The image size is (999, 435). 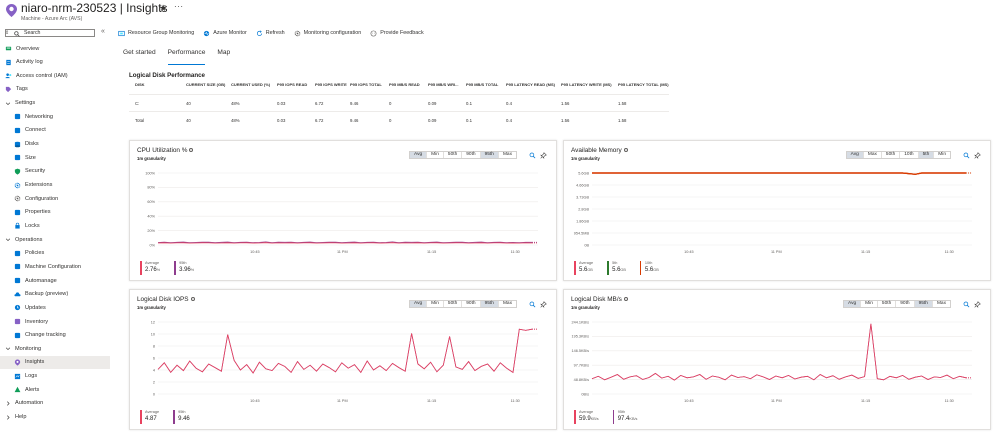 What do you see at coordinates (181, 417) in the screenshot?
I see `legend-item-95th: 95th 9.46` at bounding box center [181, 417].